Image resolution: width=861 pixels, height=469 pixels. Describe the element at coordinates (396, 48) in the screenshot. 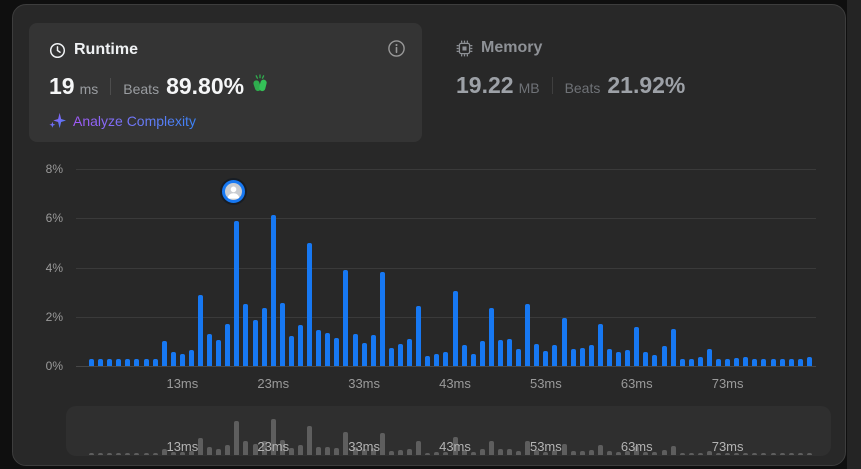

I see `info-icon` at that location.